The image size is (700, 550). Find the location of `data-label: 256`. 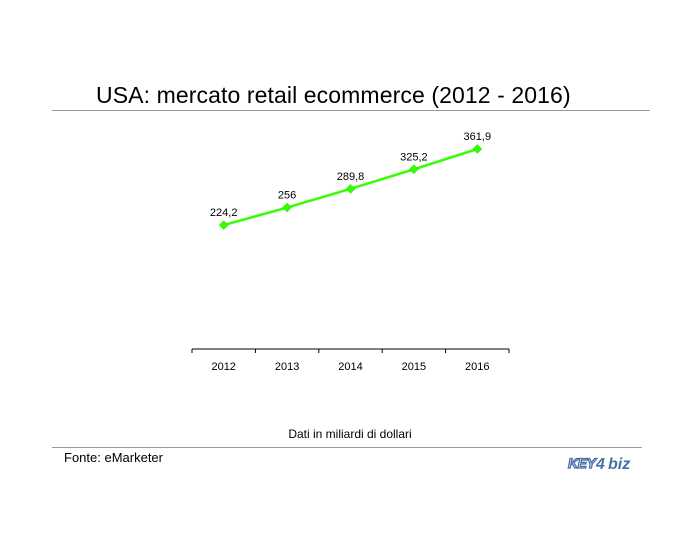

data-label: 256 is located at coordinates (287, 196).